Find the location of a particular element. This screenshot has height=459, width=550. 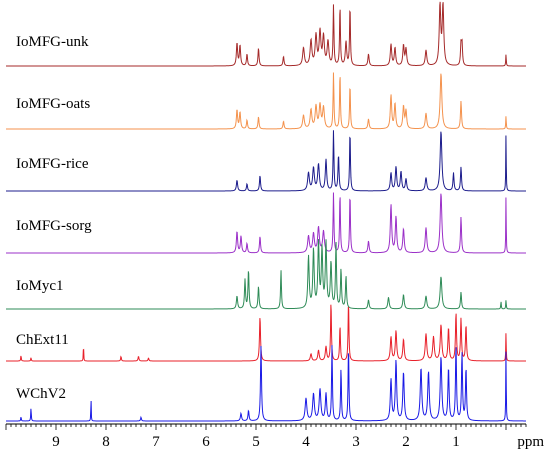

x-tick-label: 4 is located at coordinates (306, 442).